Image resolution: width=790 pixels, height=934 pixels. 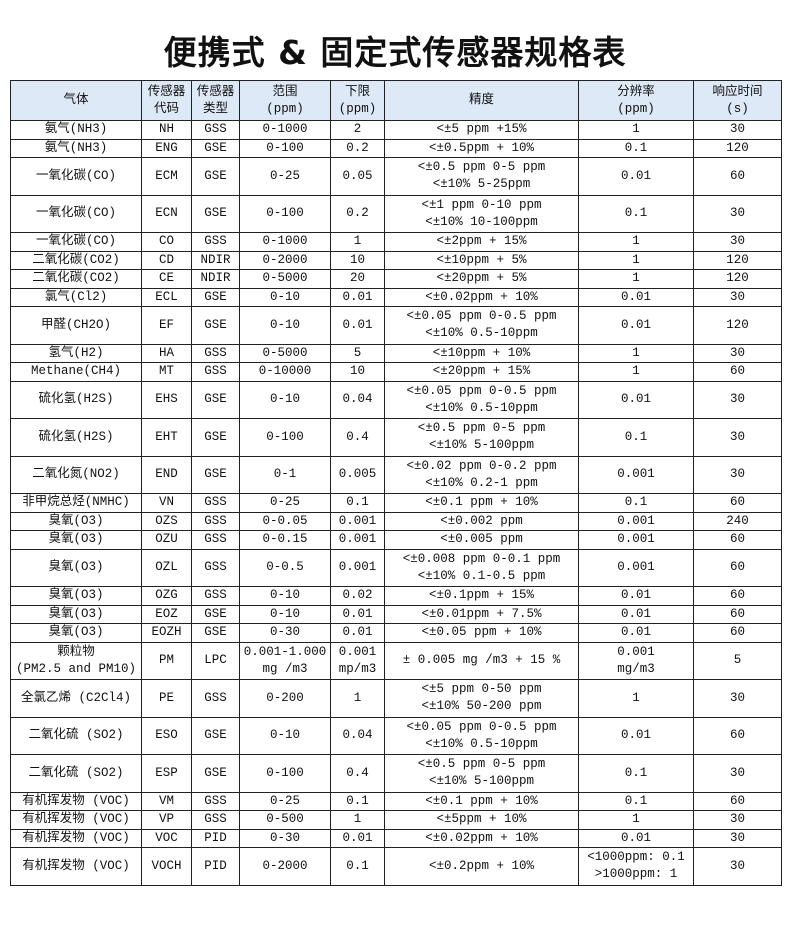 What do you see at coordinates (166, 436) in the screenshot?
I see `cell-text: EHT` at bounding box center [166, 436].